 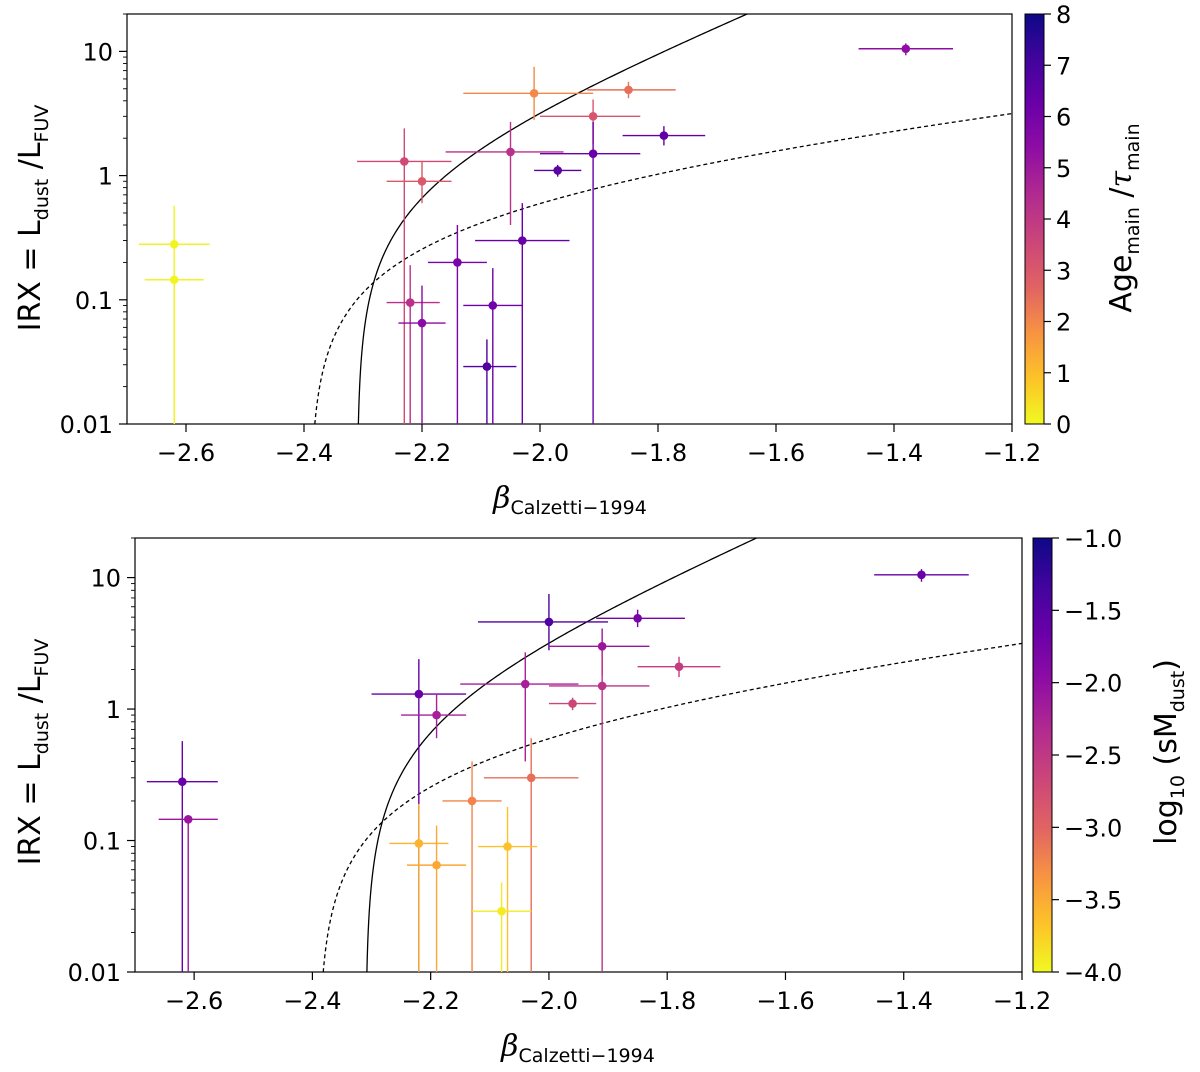 What do you see at coordinates (1063, 323) in the screenshot?
I see `colorbar-tick-label: 2` at bounding box center [1063, 323].